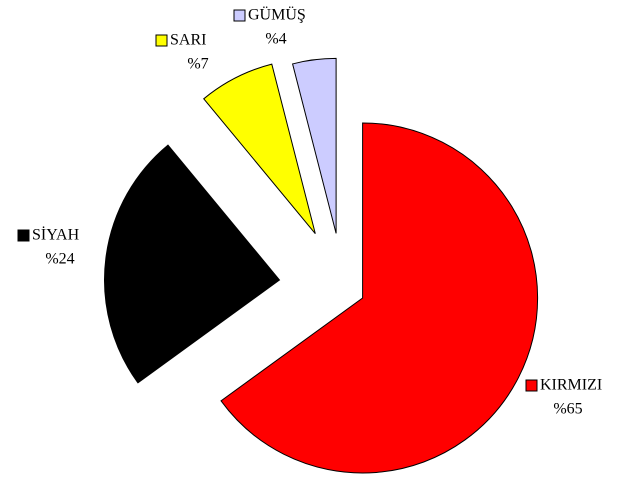  What do you see at coordinates (277, 15) in the screenshot?
I see `slice-label: GÜMÜŞ` at bounding box center [277, 15].